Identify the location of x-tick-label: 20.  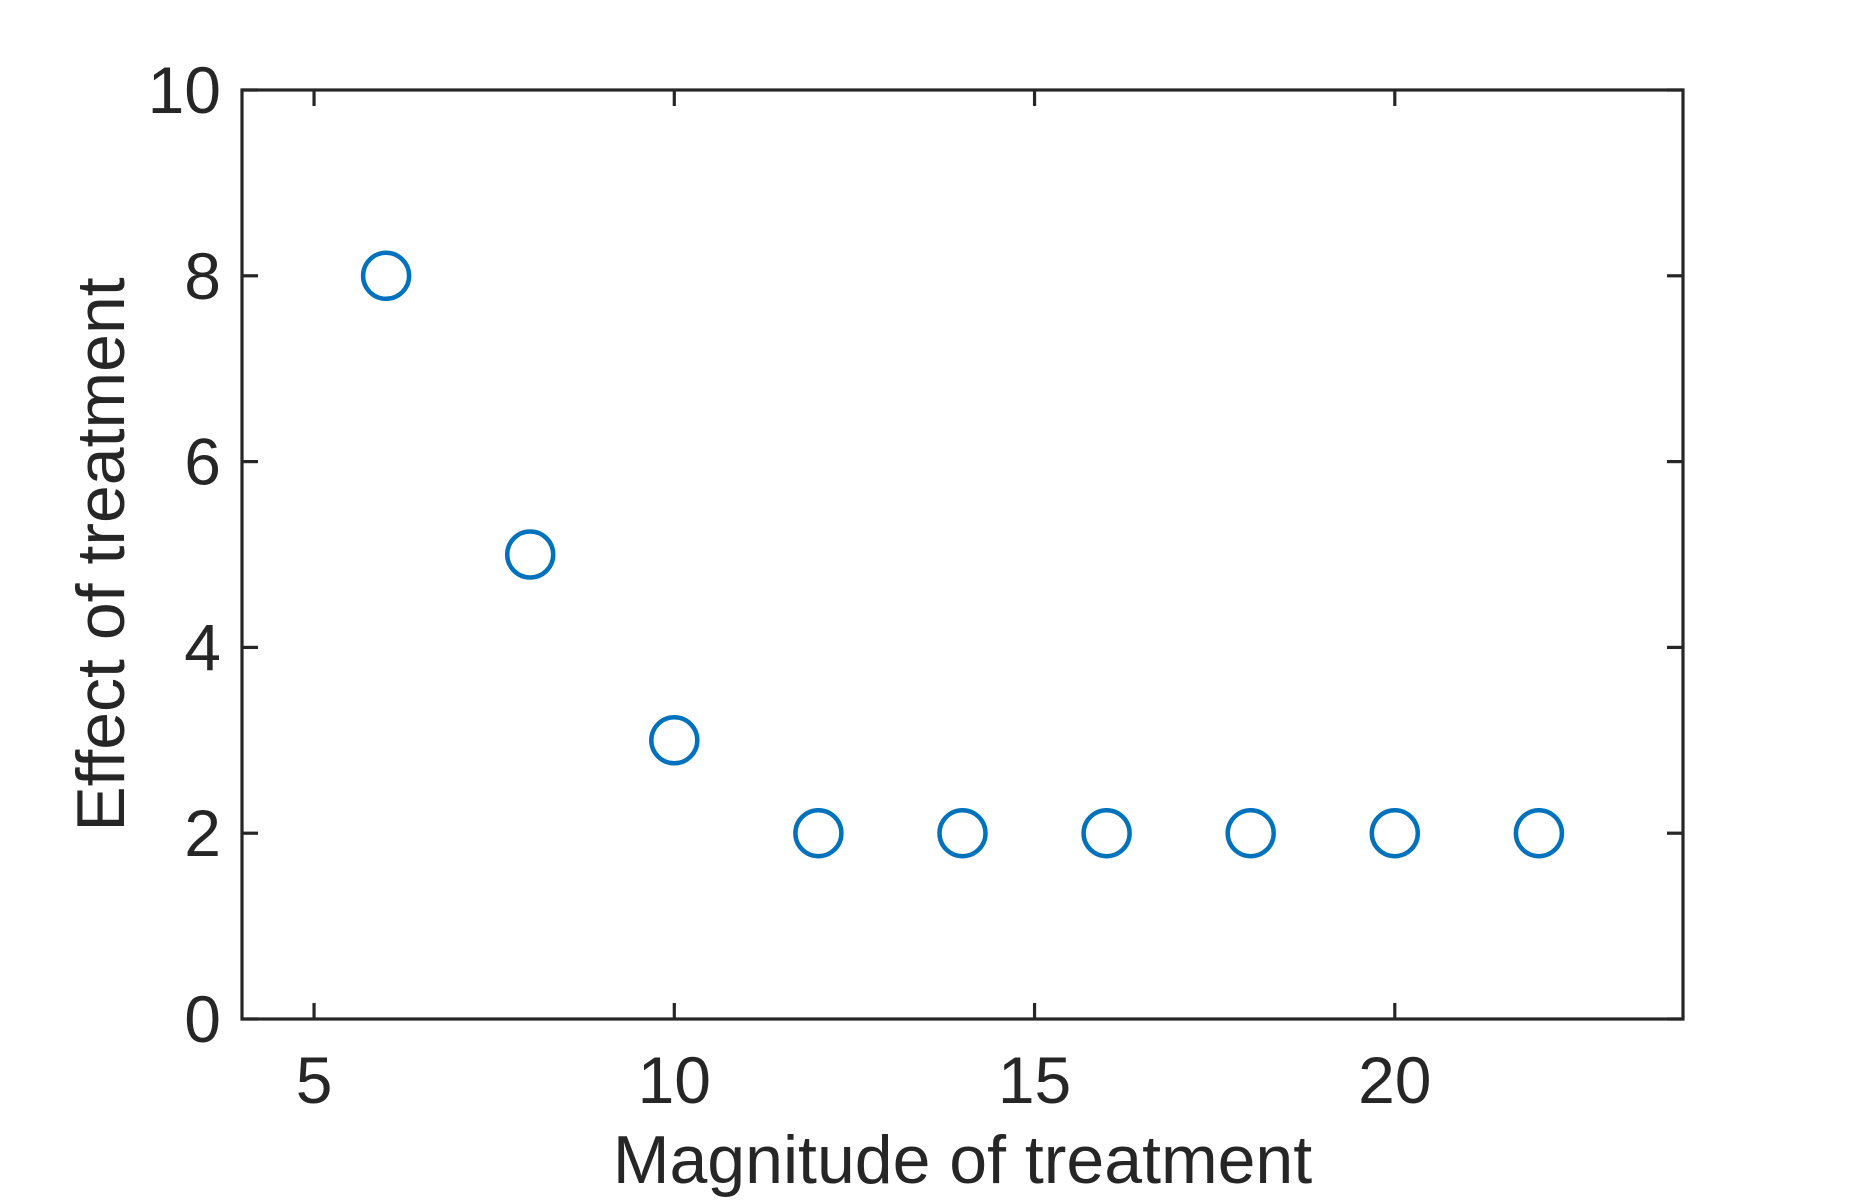
(1394, 1080).